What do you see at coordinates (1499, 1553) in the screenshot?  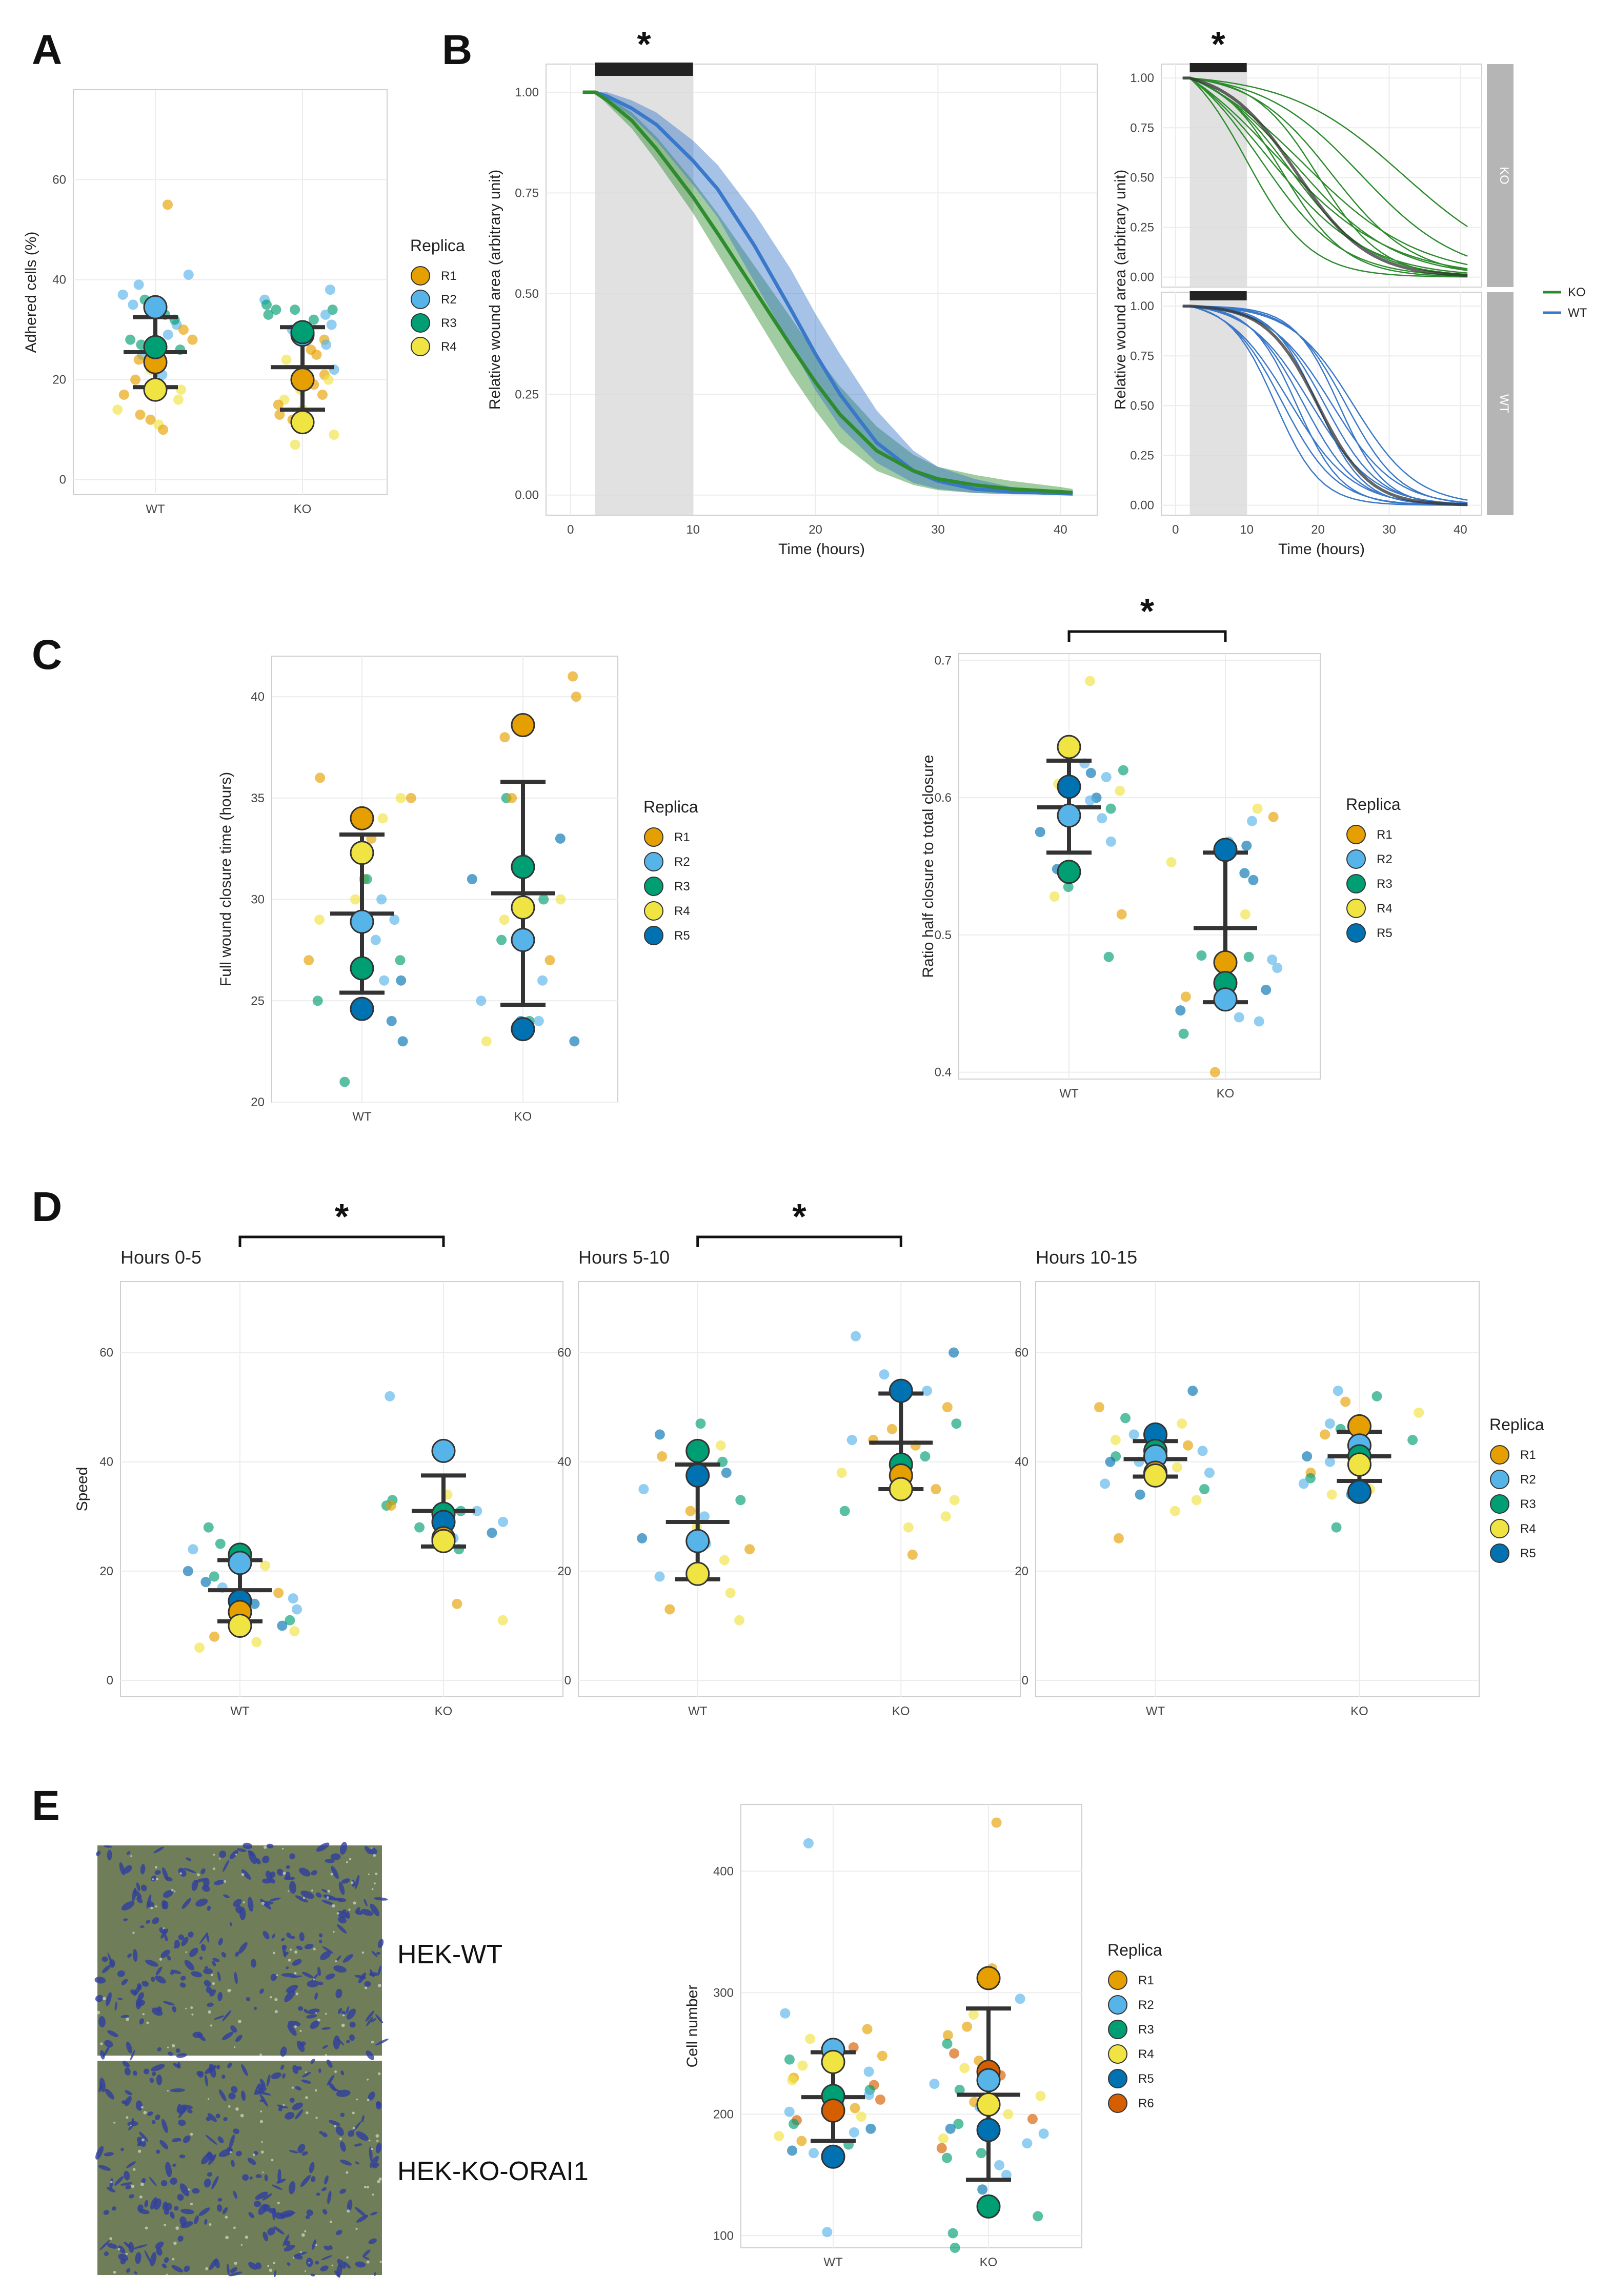 I see `legend-key-r5` at bounding box center [1499, 1553].